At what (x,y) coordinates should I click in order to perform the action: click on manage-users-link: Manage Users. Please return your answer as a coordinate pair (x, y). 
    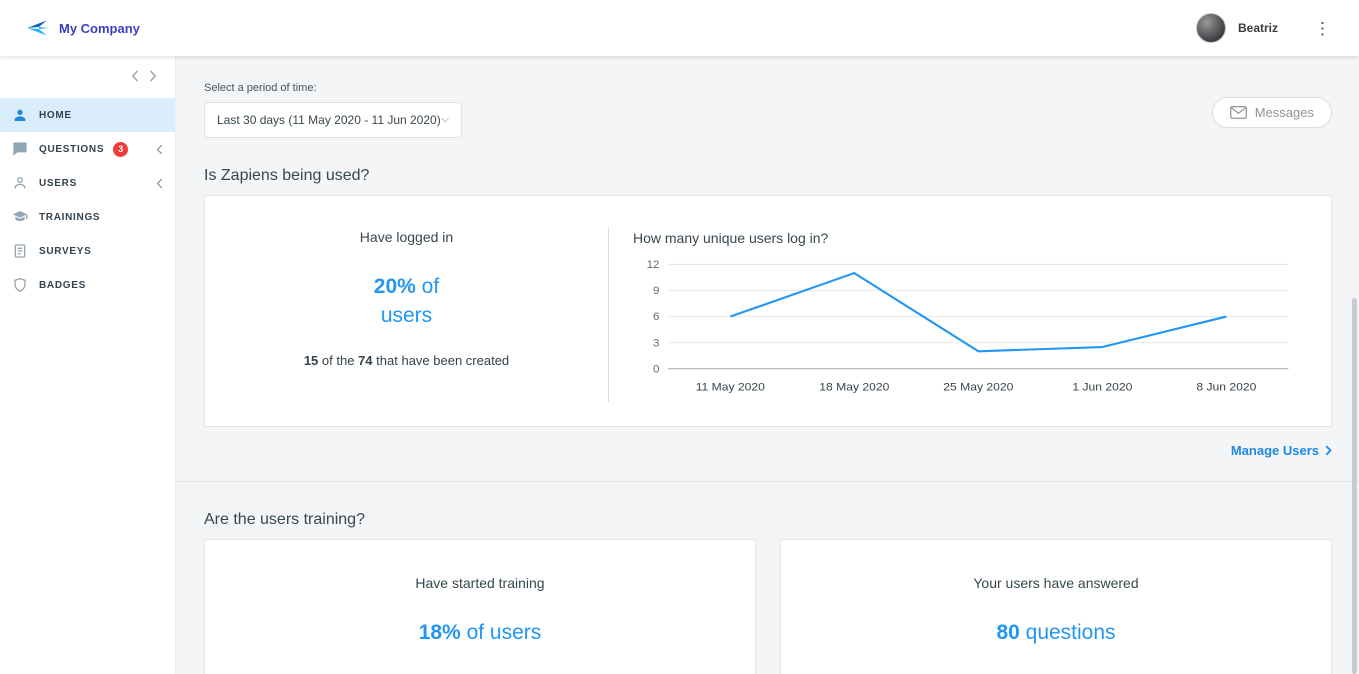
    Looking at the image, I should click on (1281, 450).